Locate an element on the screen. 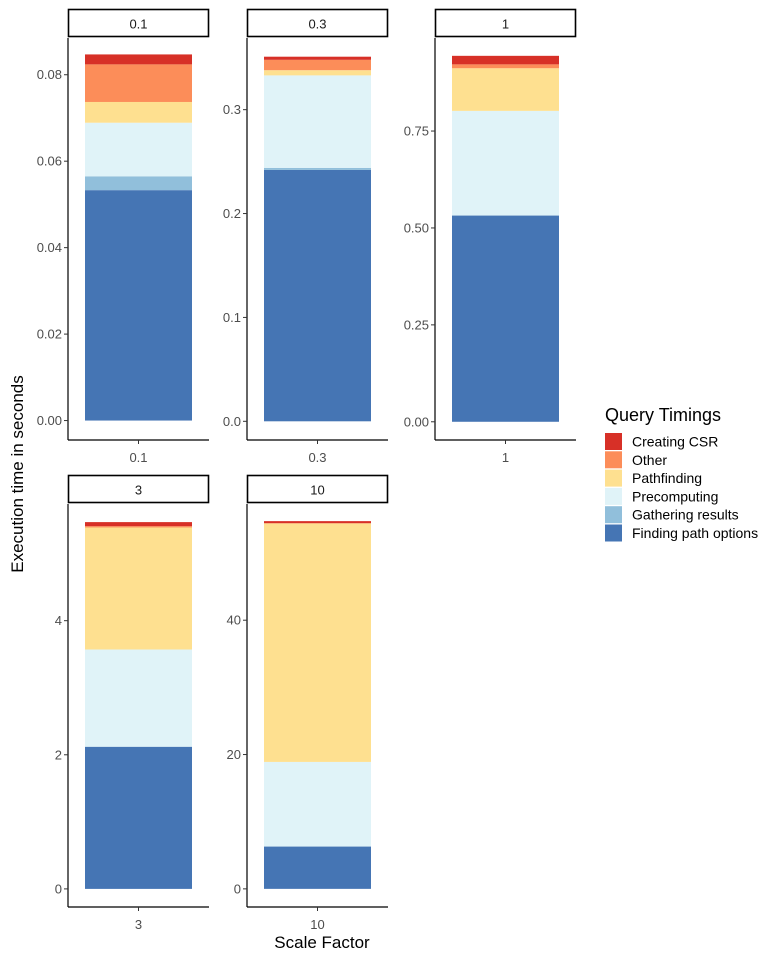 This screenshot has width=780, height=962. legend-item-precomputing: Precomputing is located at coordinates (661, 496).